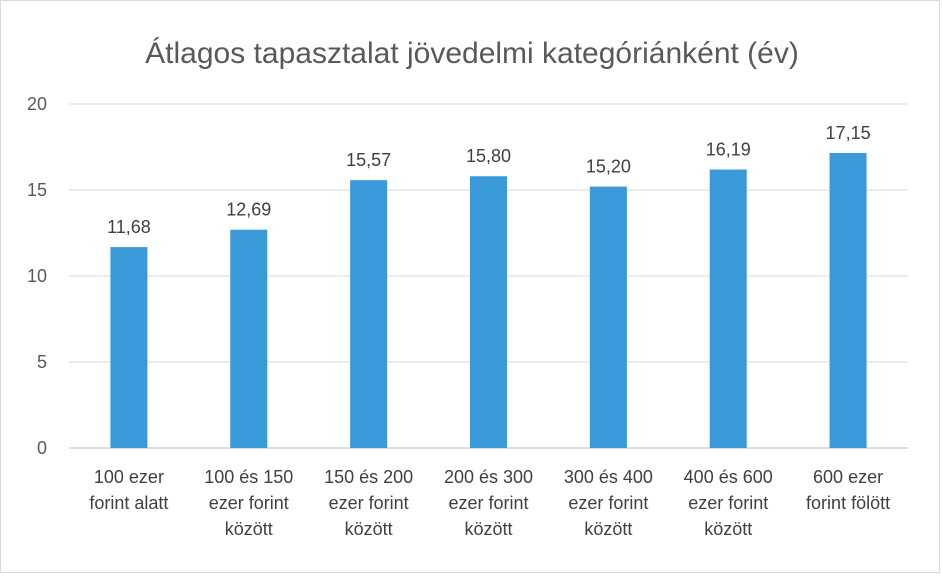 This screenshot has width=942, height=576. What do you see at coordinates (848, 503) in the screenshot?
I see `x-category-line: forint fölött` at bounding box center [848, 503].